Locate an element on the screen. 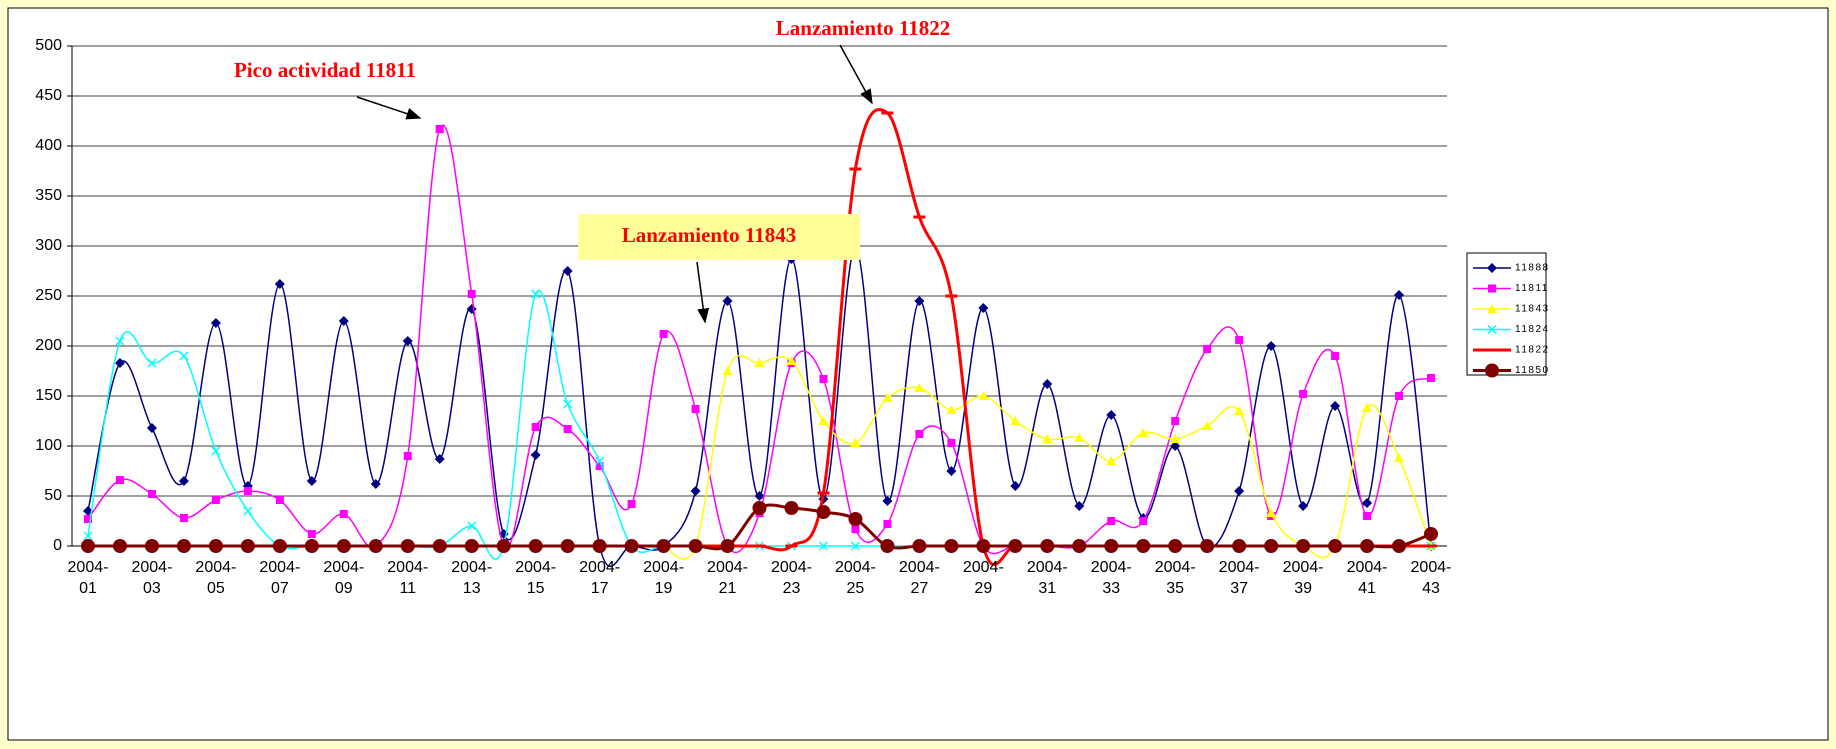  x-tick-label: 2004- 07 is located at coordinates (280, 578).